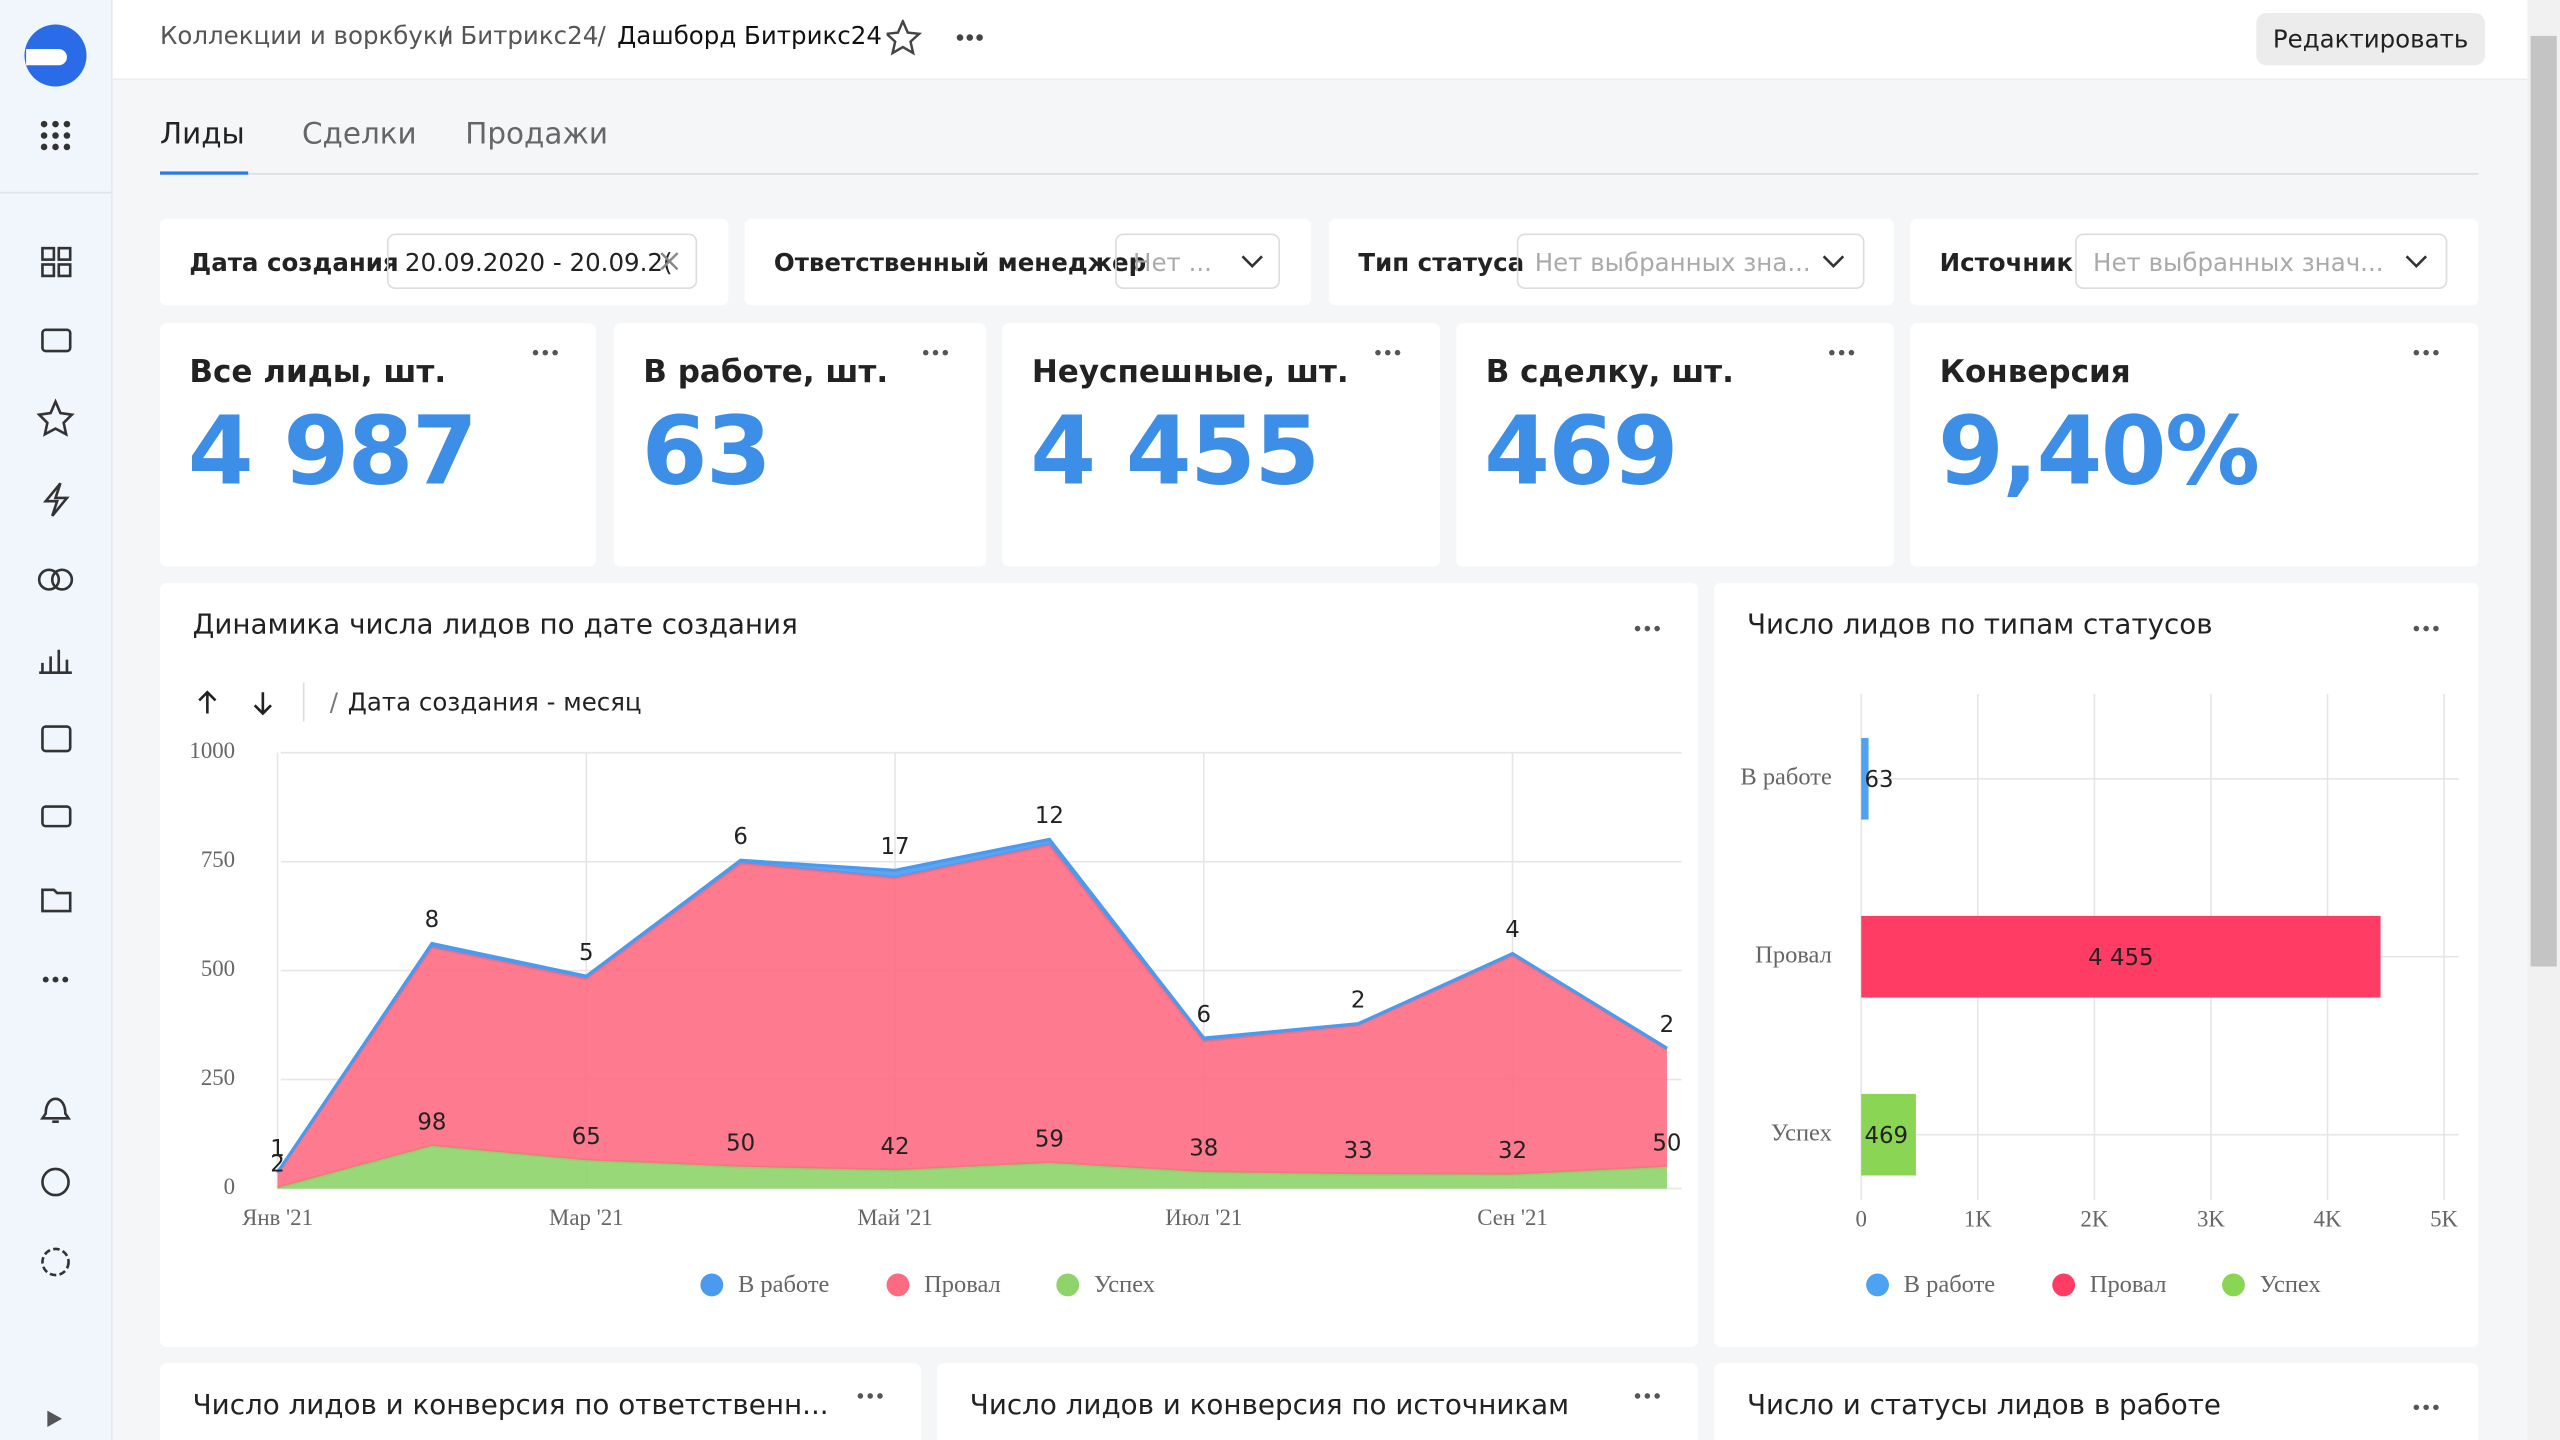 The width and height of the screenshot is (2560, 1440). What do you see at coordinates (2370, 39) in the screenshot?
I see `edit-button: Редактировать` at bounding box center [2370, 39].